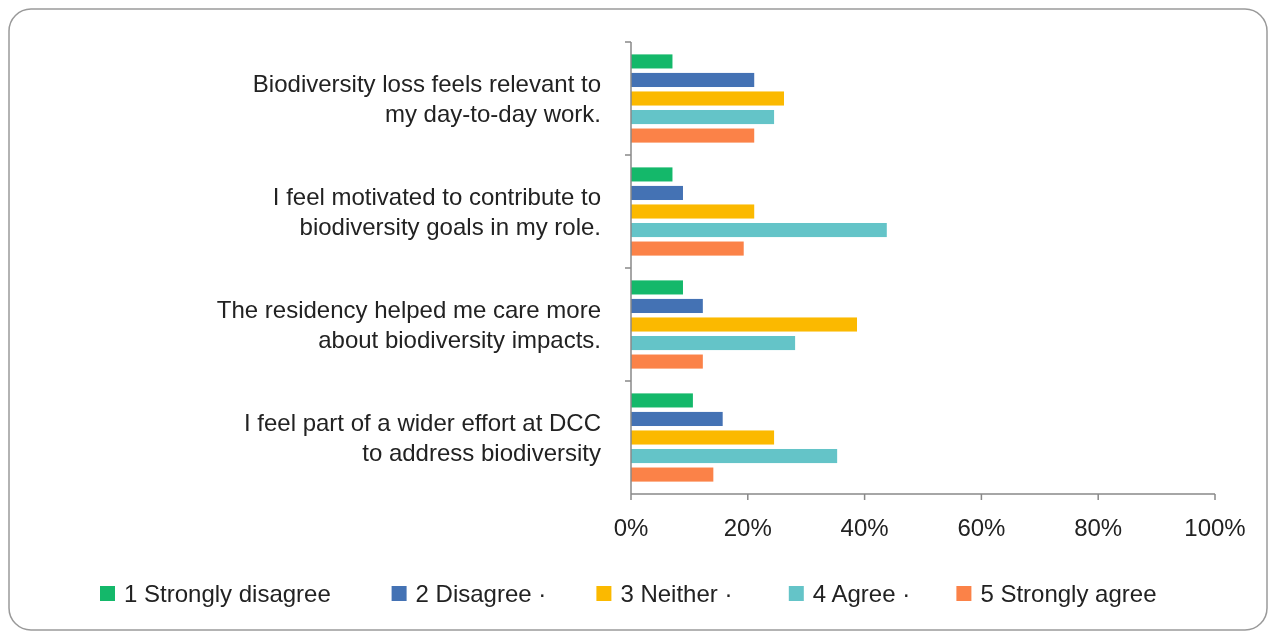 The width and height of the screenshot is (1276, 639). I want to click on y-tick-label: I feel part of a wider effort at DCC to address biodiversity, so click(422, 437).